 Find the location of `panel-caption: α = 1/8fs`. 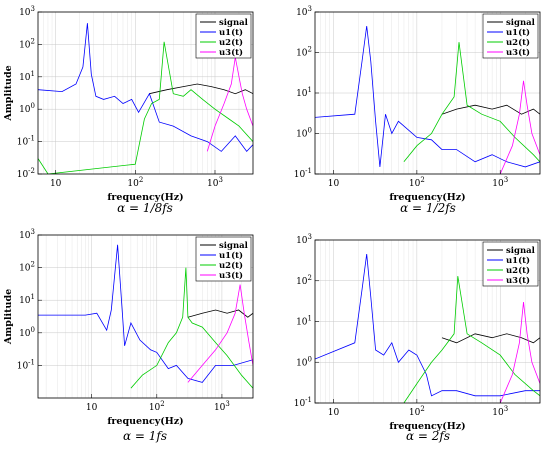

panel-caption: α = 1/8fs is located at coordinates (145, 208).